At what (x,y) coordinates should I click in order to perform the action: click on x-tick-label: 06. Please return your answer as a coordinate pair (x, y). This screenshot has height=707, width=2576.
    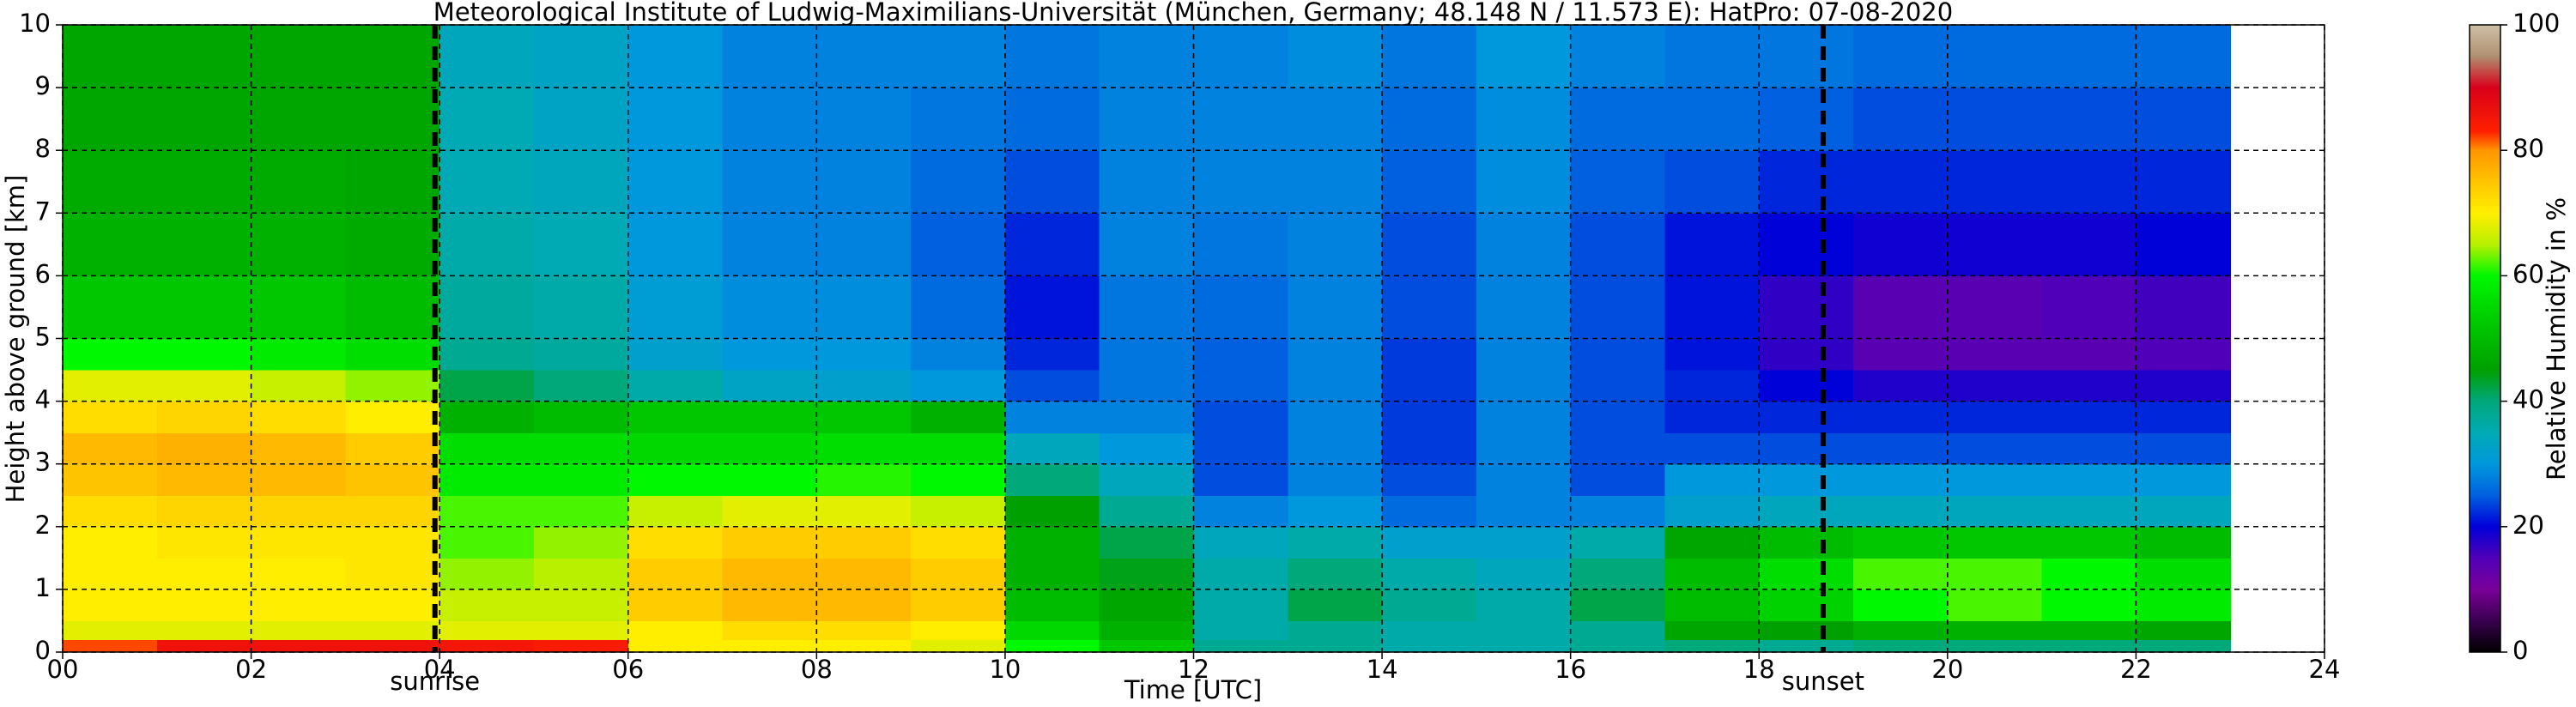
    Looking at the image, I should click on (628, 670).